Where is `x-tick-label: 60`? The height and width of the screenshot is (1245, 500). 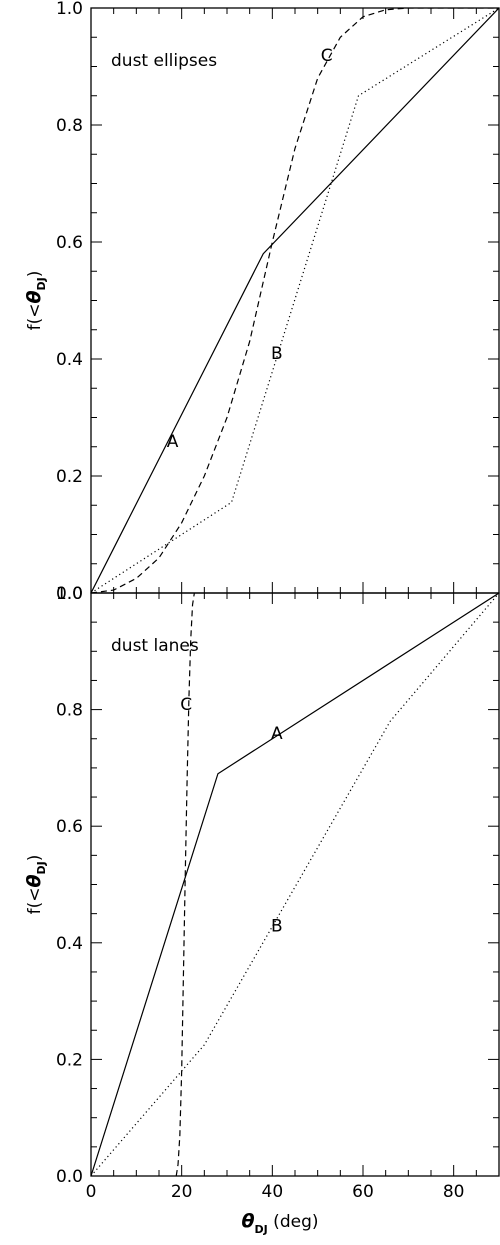 x-tick-label: 60 is located at coordinates (363, 1192).